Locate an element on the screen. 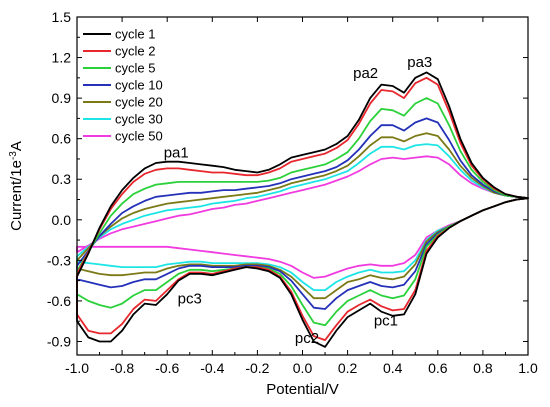  x-tick-label: 0.2 is located at coordinates (348, 368).